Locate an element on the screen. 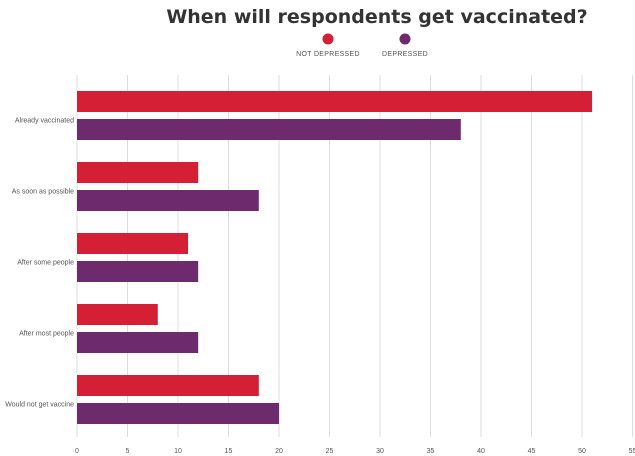  bar-not-depressed-after-most-people is located at coordinates (117, 314).